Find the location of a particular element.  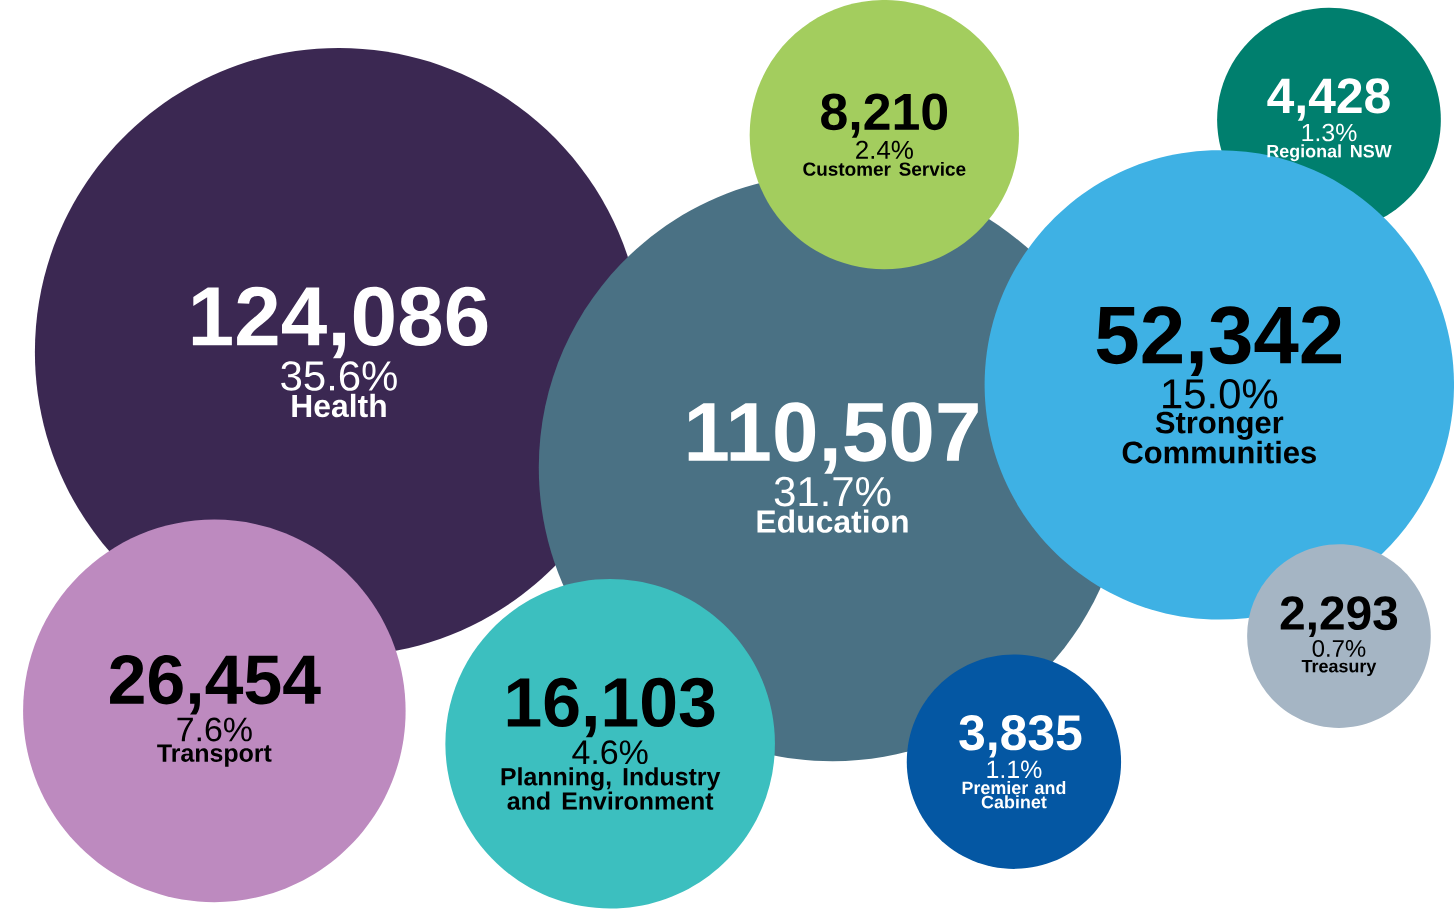

text: 35.6% is located at coordinates (339, 376).